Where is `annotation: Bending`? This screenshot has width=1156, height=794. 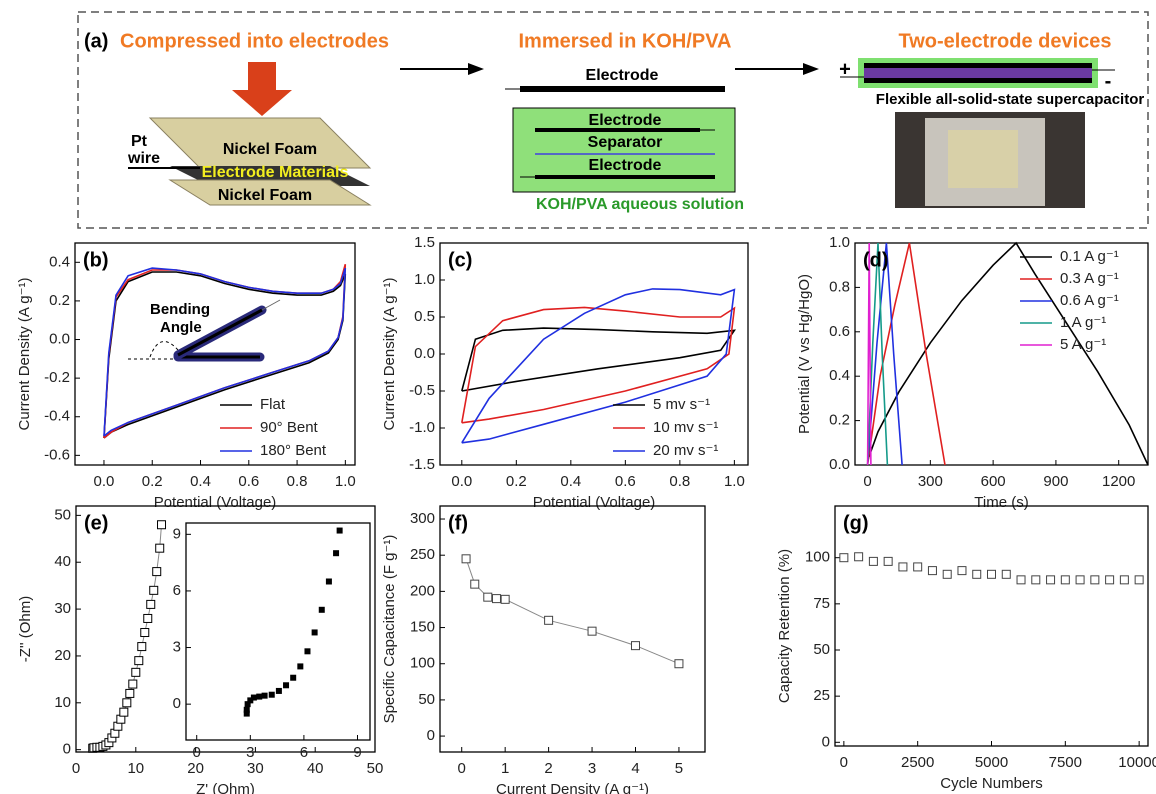
annotation: Bending is located at coordinates (180, 309).